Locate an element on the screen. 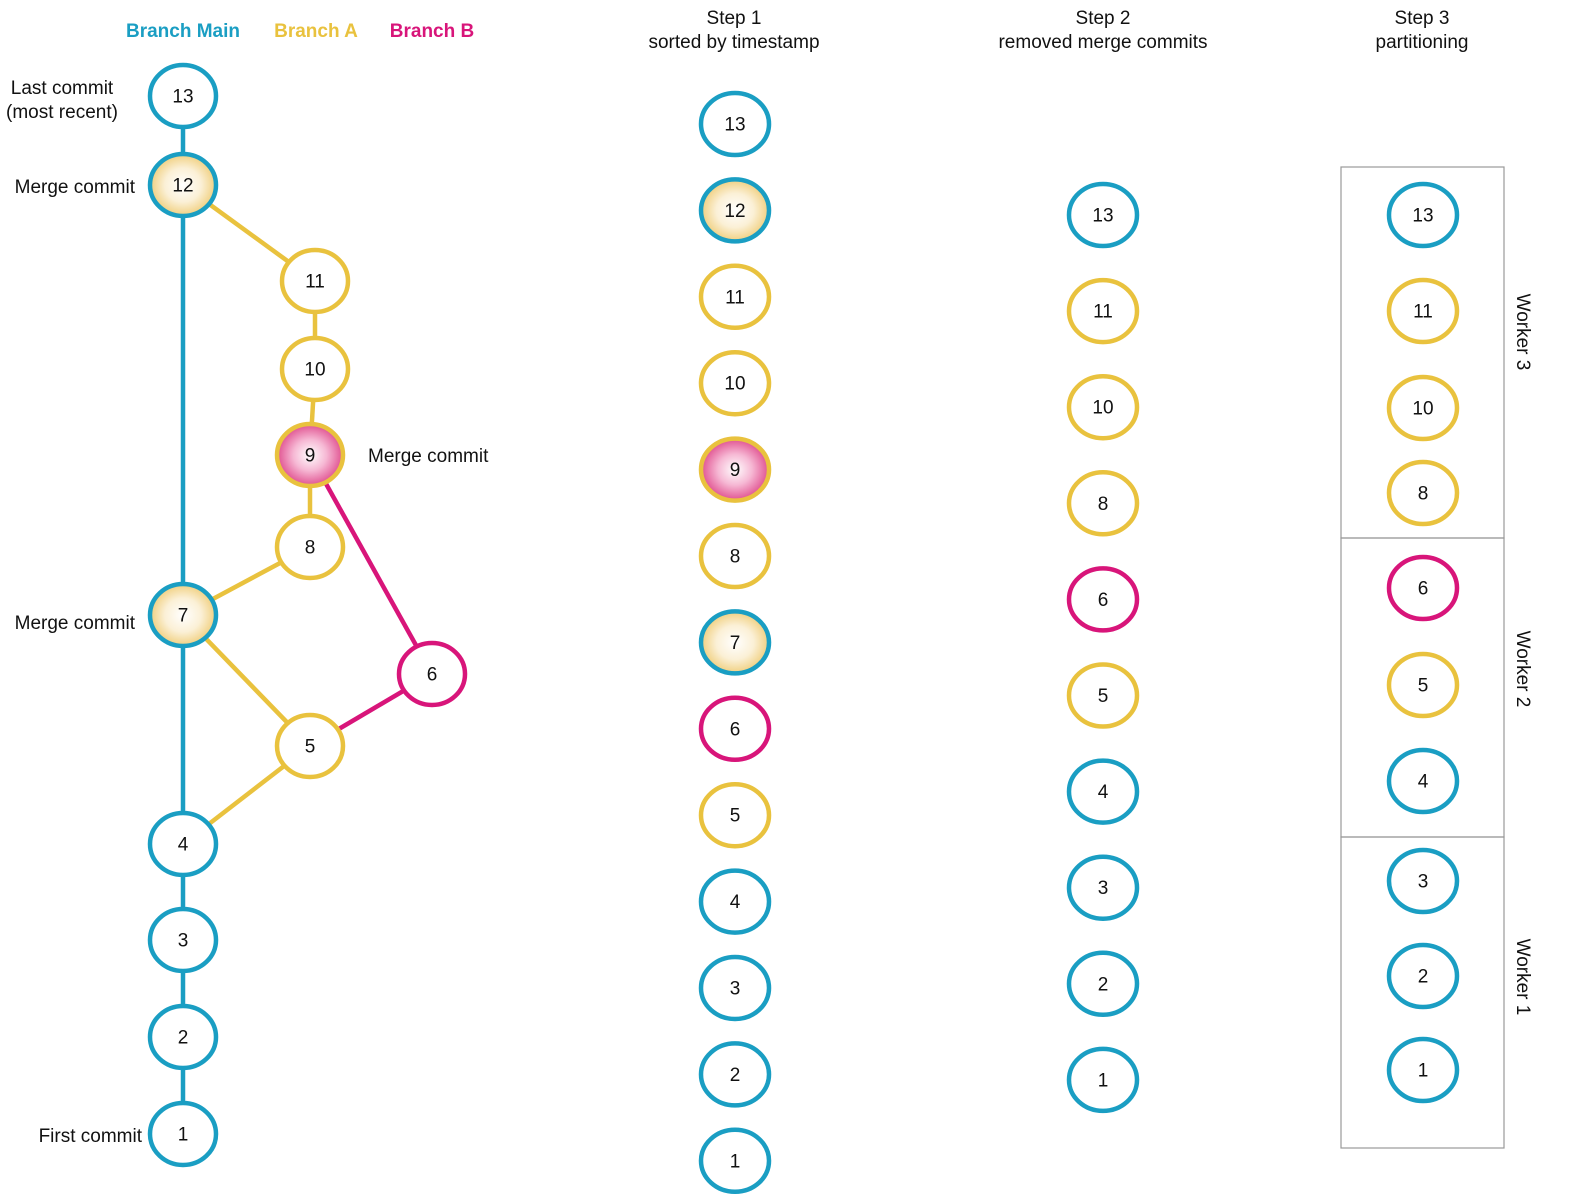  step1-commit-11-label: 11 is located at coordinates (735, 297).